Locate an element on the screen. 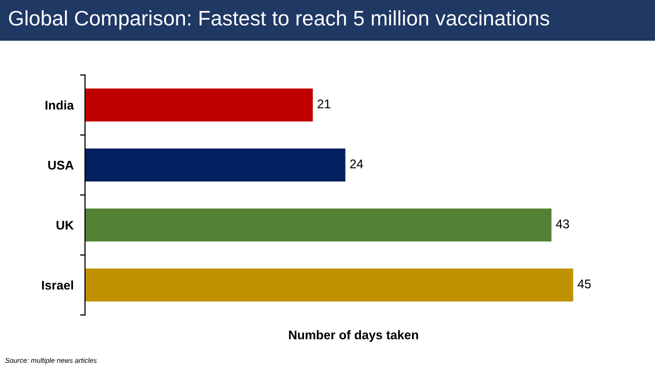  y-tick-label: UK is located at coordinates (65, 225).